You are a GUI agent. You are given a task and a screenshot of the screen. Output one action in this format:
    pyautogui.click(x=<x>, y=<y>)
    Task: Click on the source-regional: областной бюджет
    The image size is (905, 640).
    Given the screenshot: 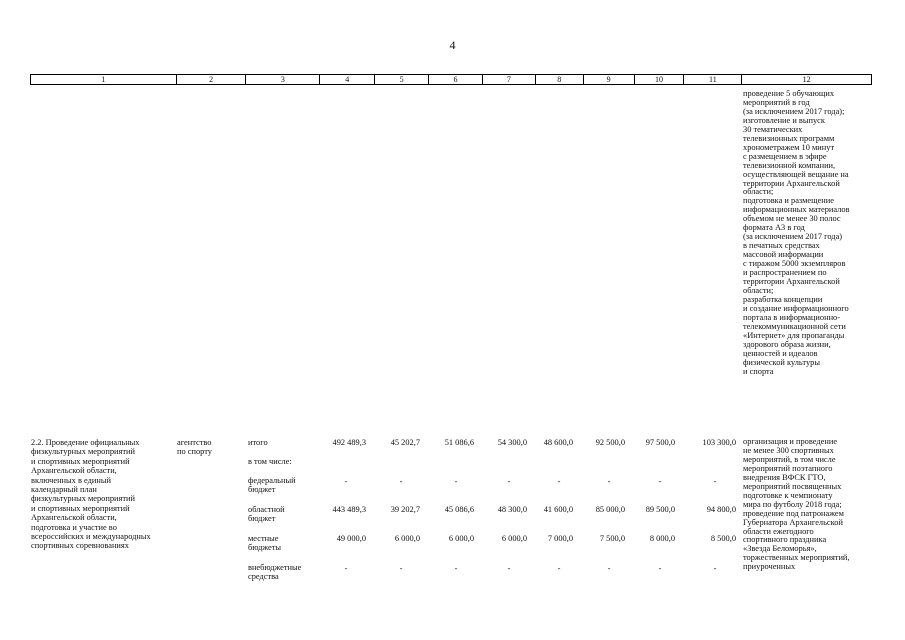 What is the action you would take?
    pyautogui.click(x=266, y=514)
    